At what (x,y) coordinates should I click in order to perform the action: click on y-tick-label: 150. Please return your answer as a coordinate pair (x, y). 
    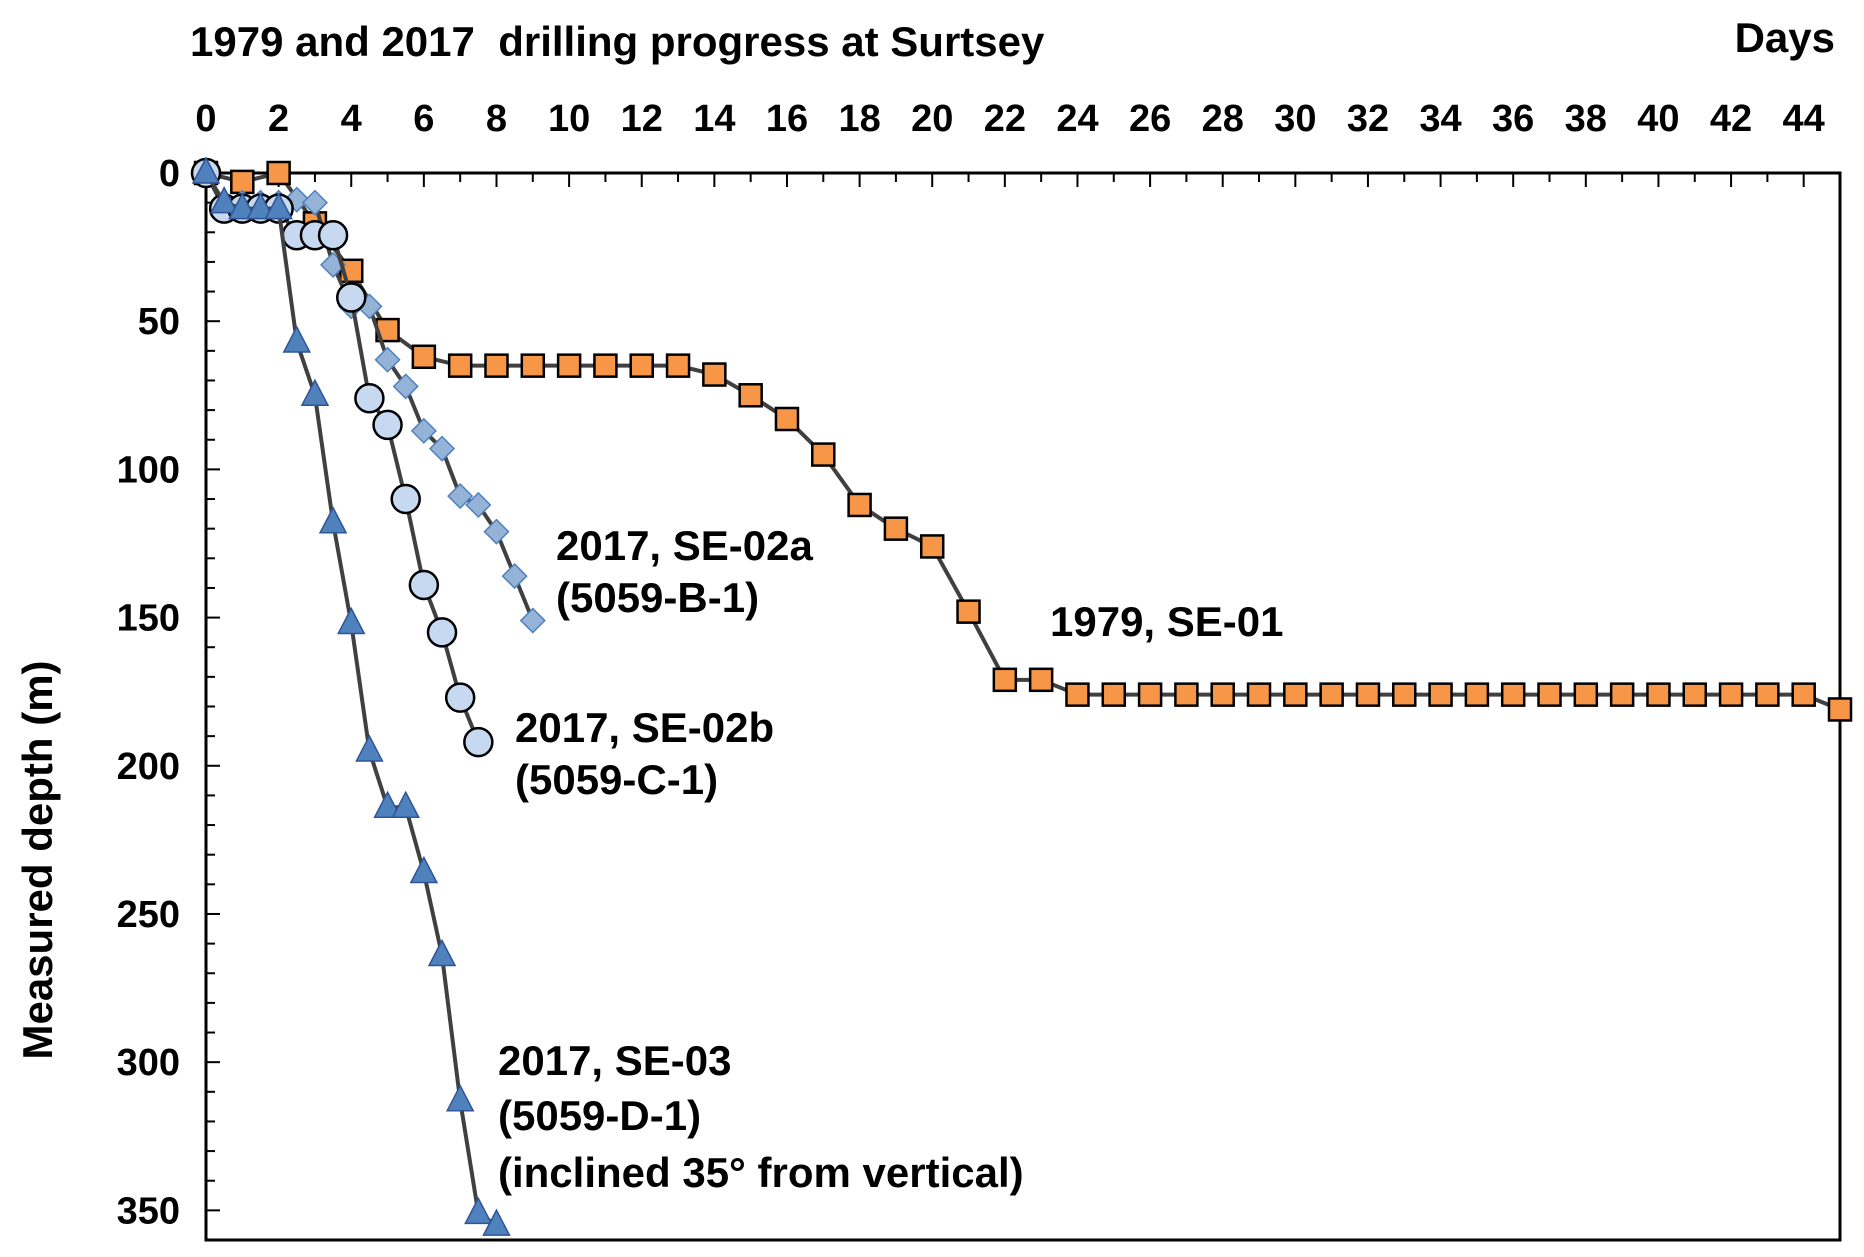
    Looking at the image, I should click on (148, 619).